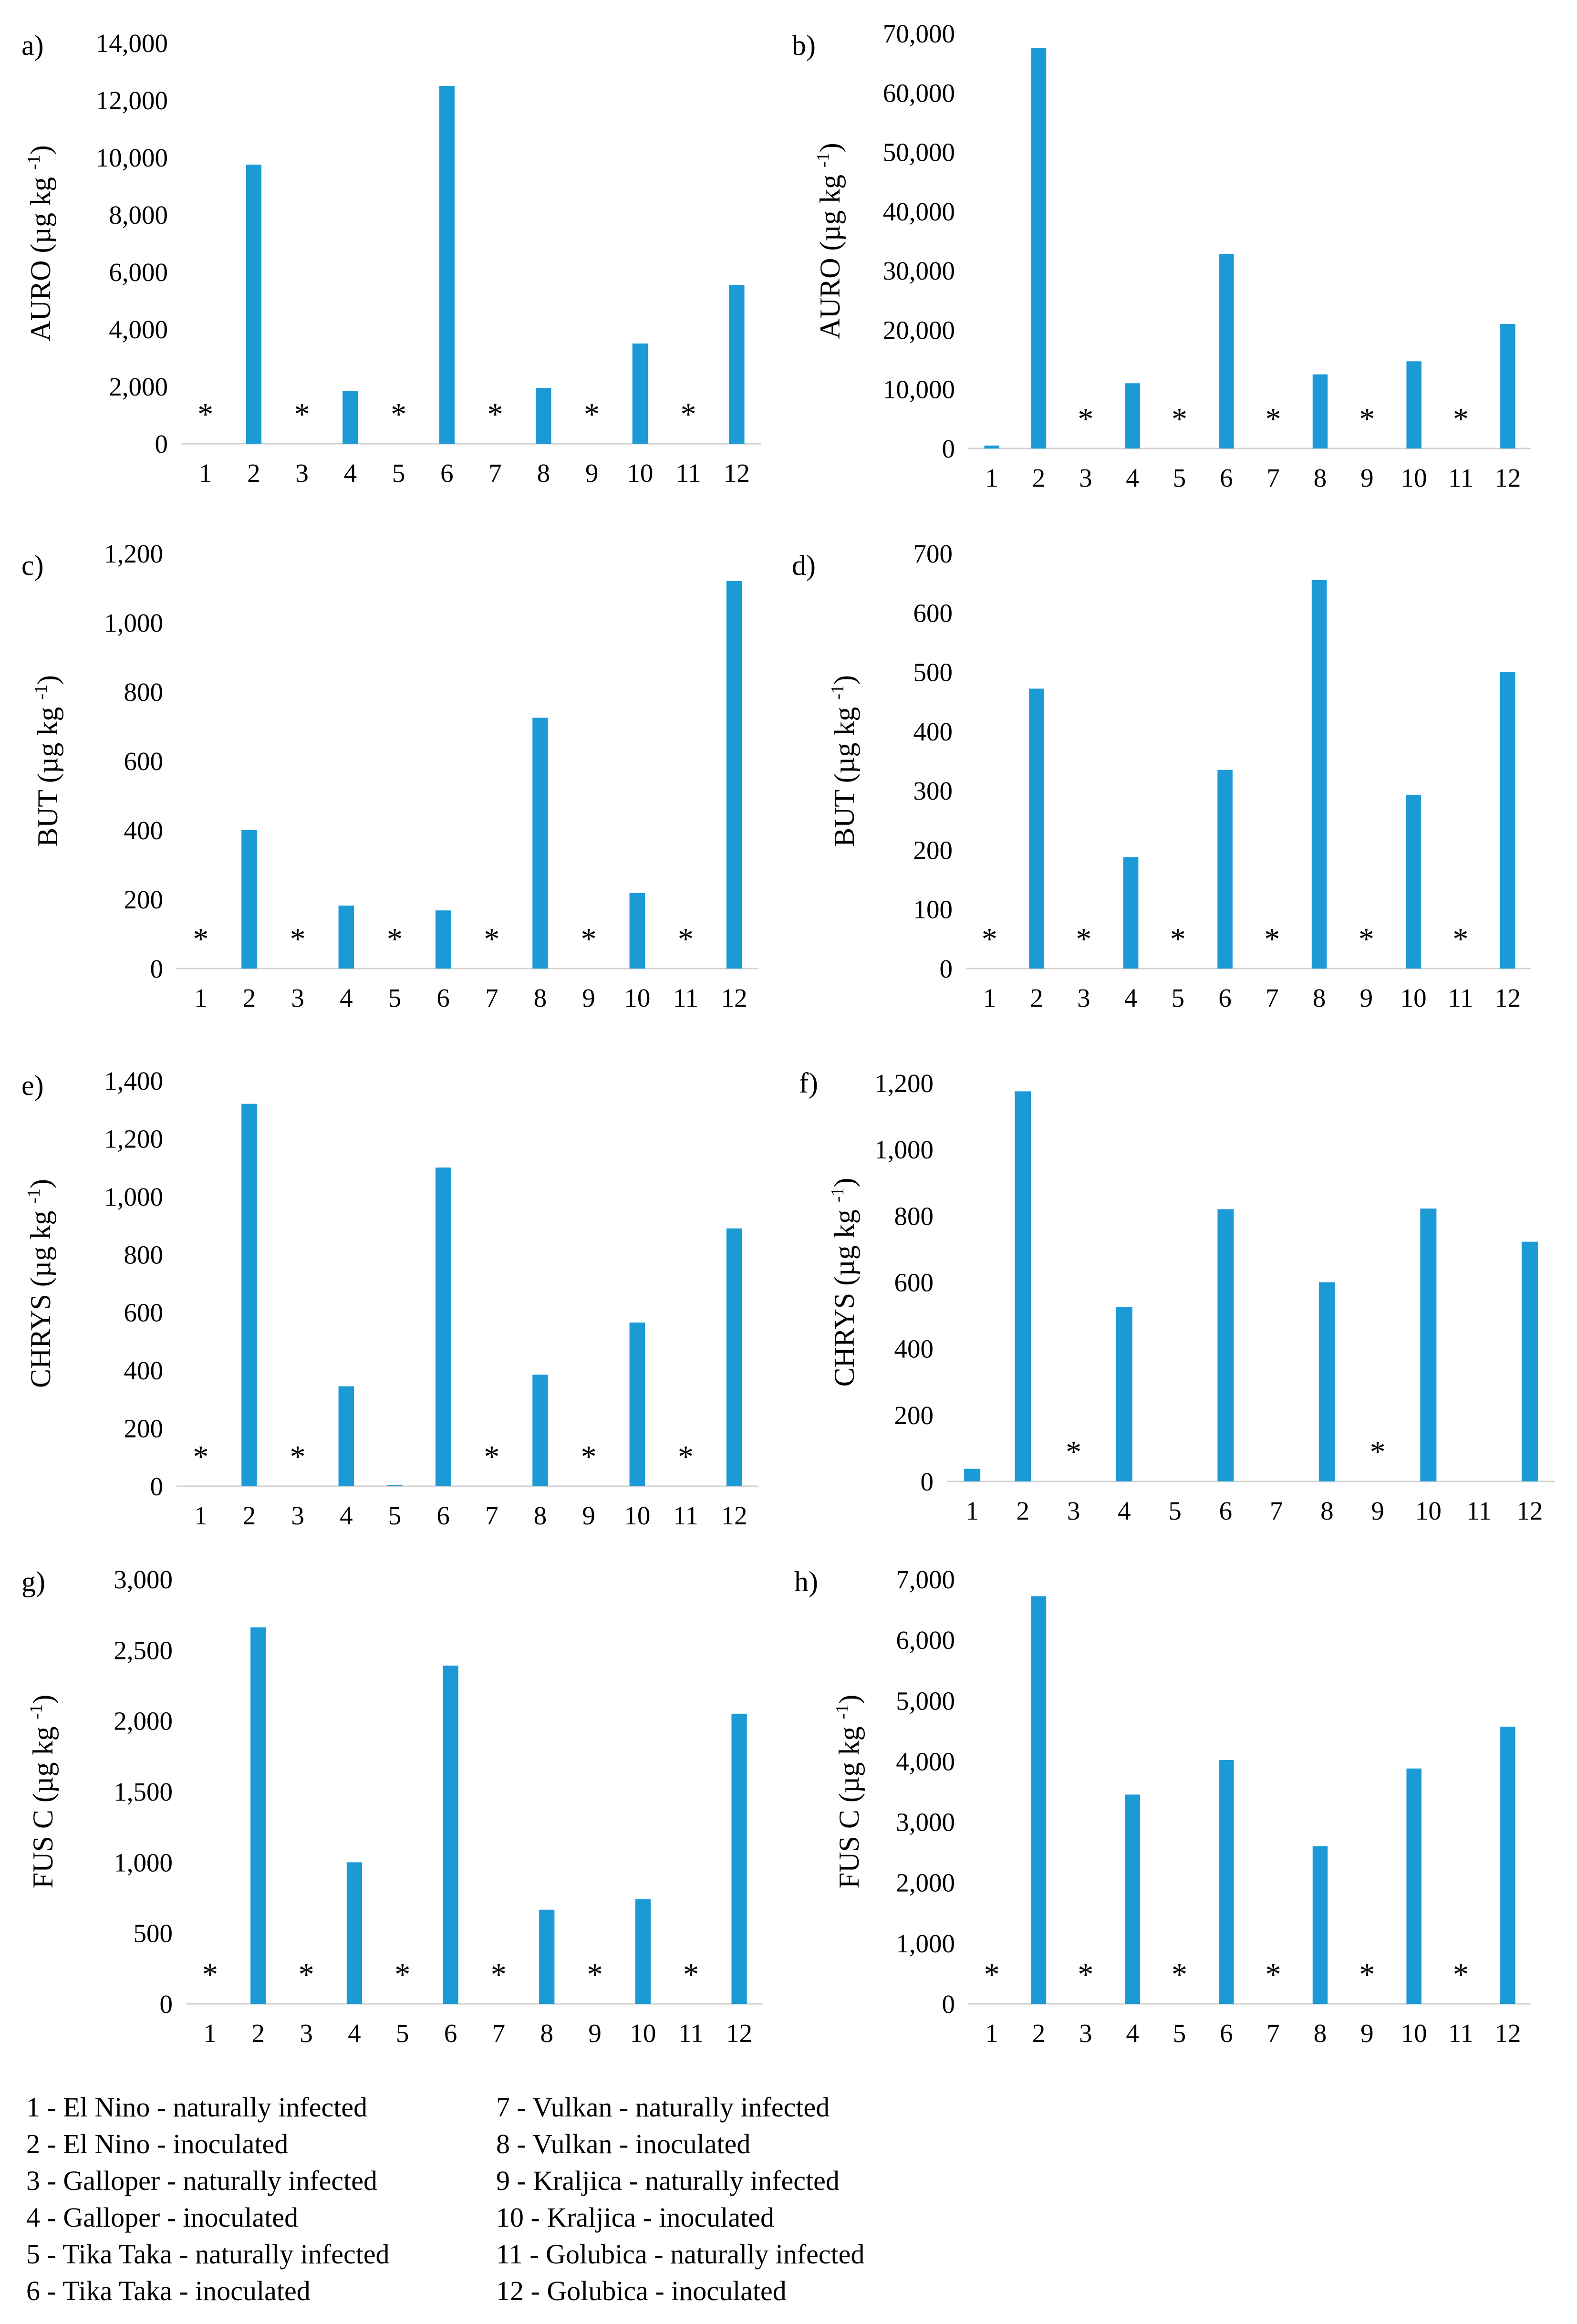 The image size is (1577, 2324). What do you see at coordinates (914, 1215) in the screenshot?
I see `y-tick-label: 800` at bounding box center [914, 1215].